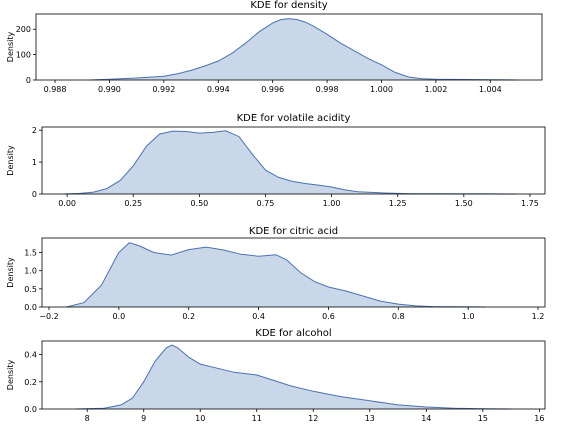  What do you see at coordinates (272, 89) in the screenshot?
I see `x-tick-label: 0.996` at bounding box center [272, 89].